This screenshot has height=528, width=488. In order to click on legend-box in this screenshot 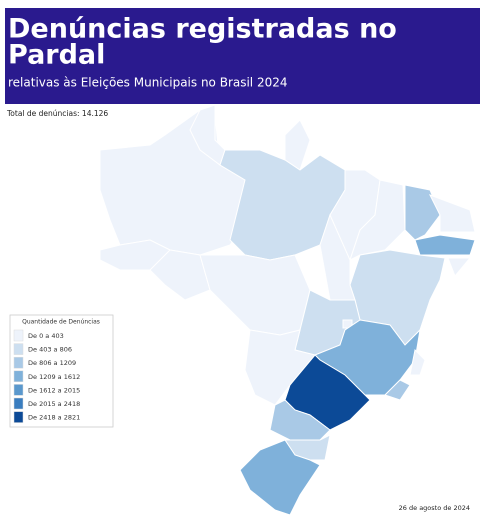, I will do `click(61, 371)`.